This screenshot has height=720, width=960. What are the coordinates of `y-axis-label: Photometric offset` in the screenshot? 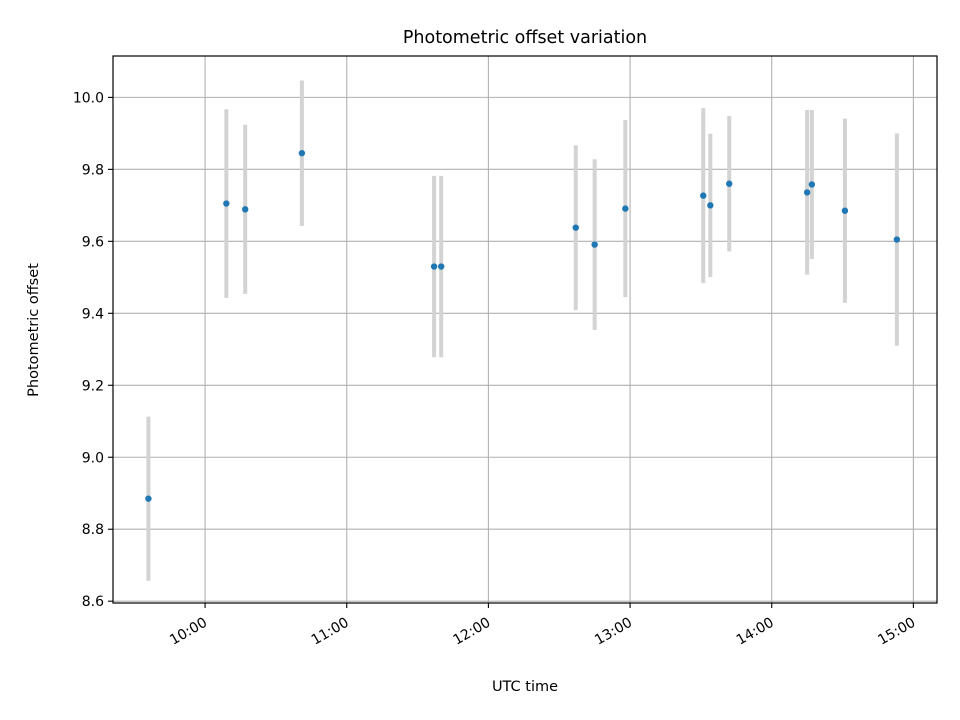 It's located at (34, 330).